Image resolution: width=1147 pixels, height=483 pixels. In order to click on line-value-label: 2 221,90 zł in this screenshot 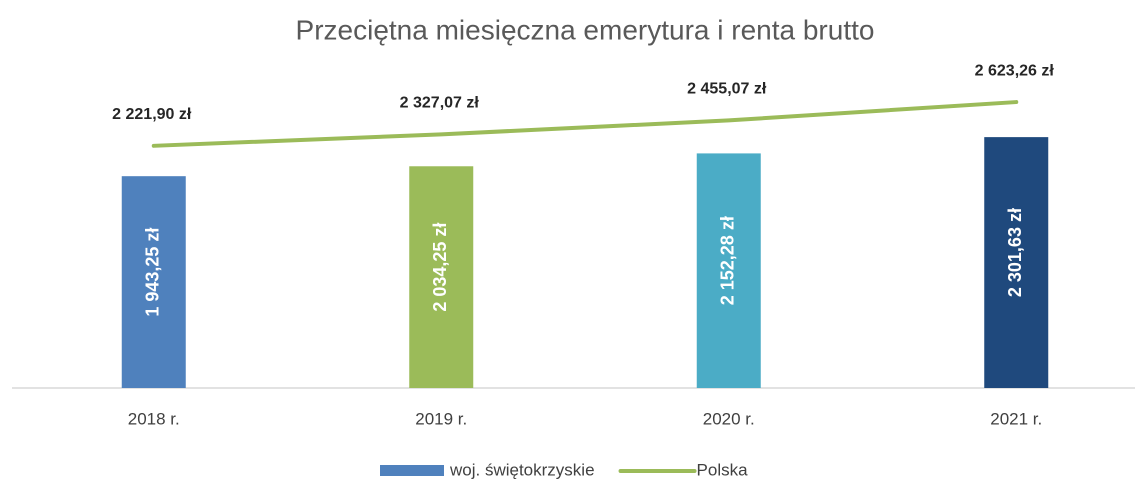, I will do `click(152, 114)`.